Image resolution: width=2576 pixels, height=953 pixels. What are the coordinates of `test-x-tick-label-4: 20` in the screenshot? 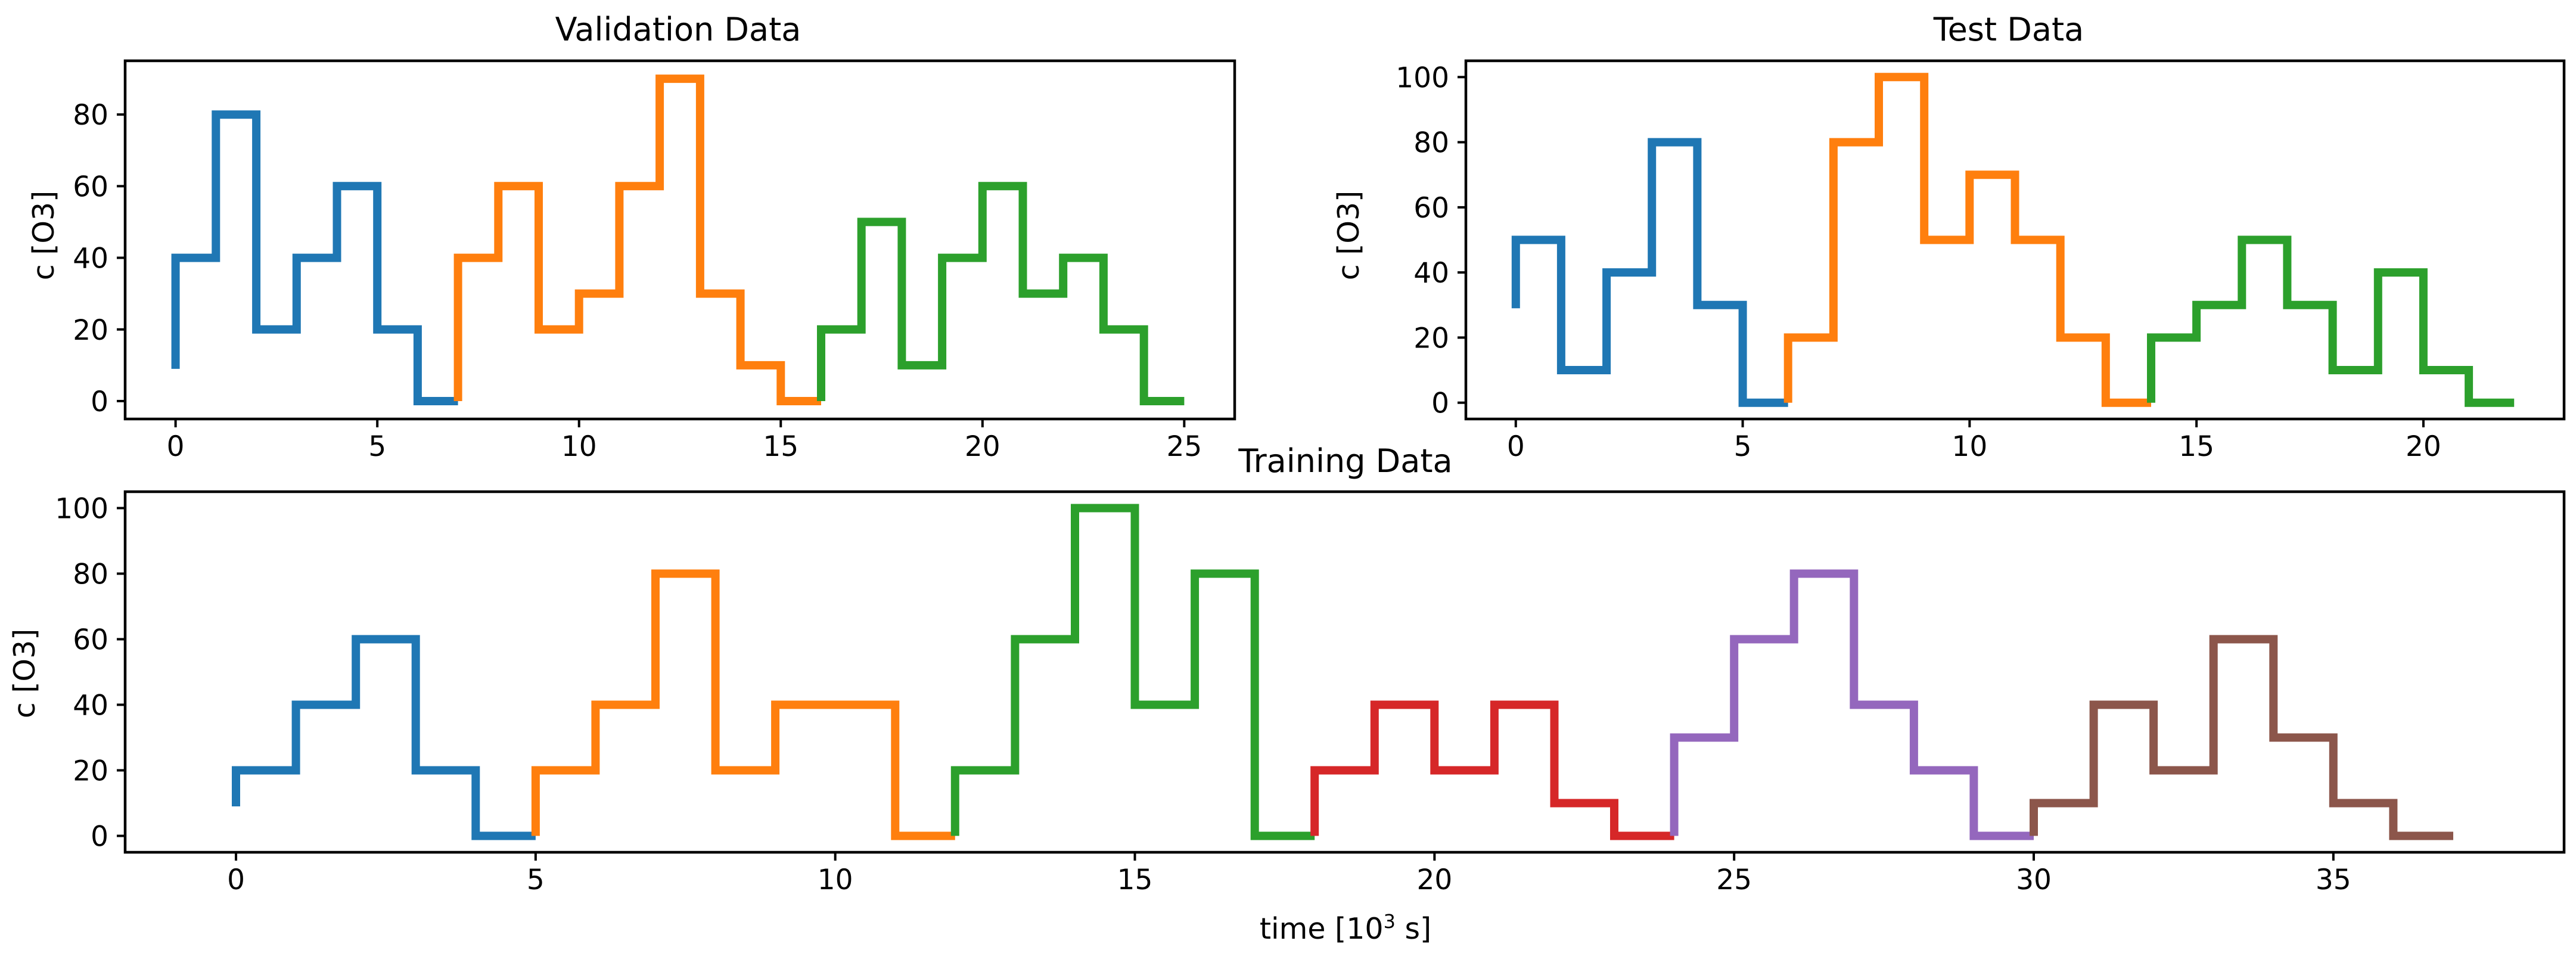 It's located at (2423, 446).